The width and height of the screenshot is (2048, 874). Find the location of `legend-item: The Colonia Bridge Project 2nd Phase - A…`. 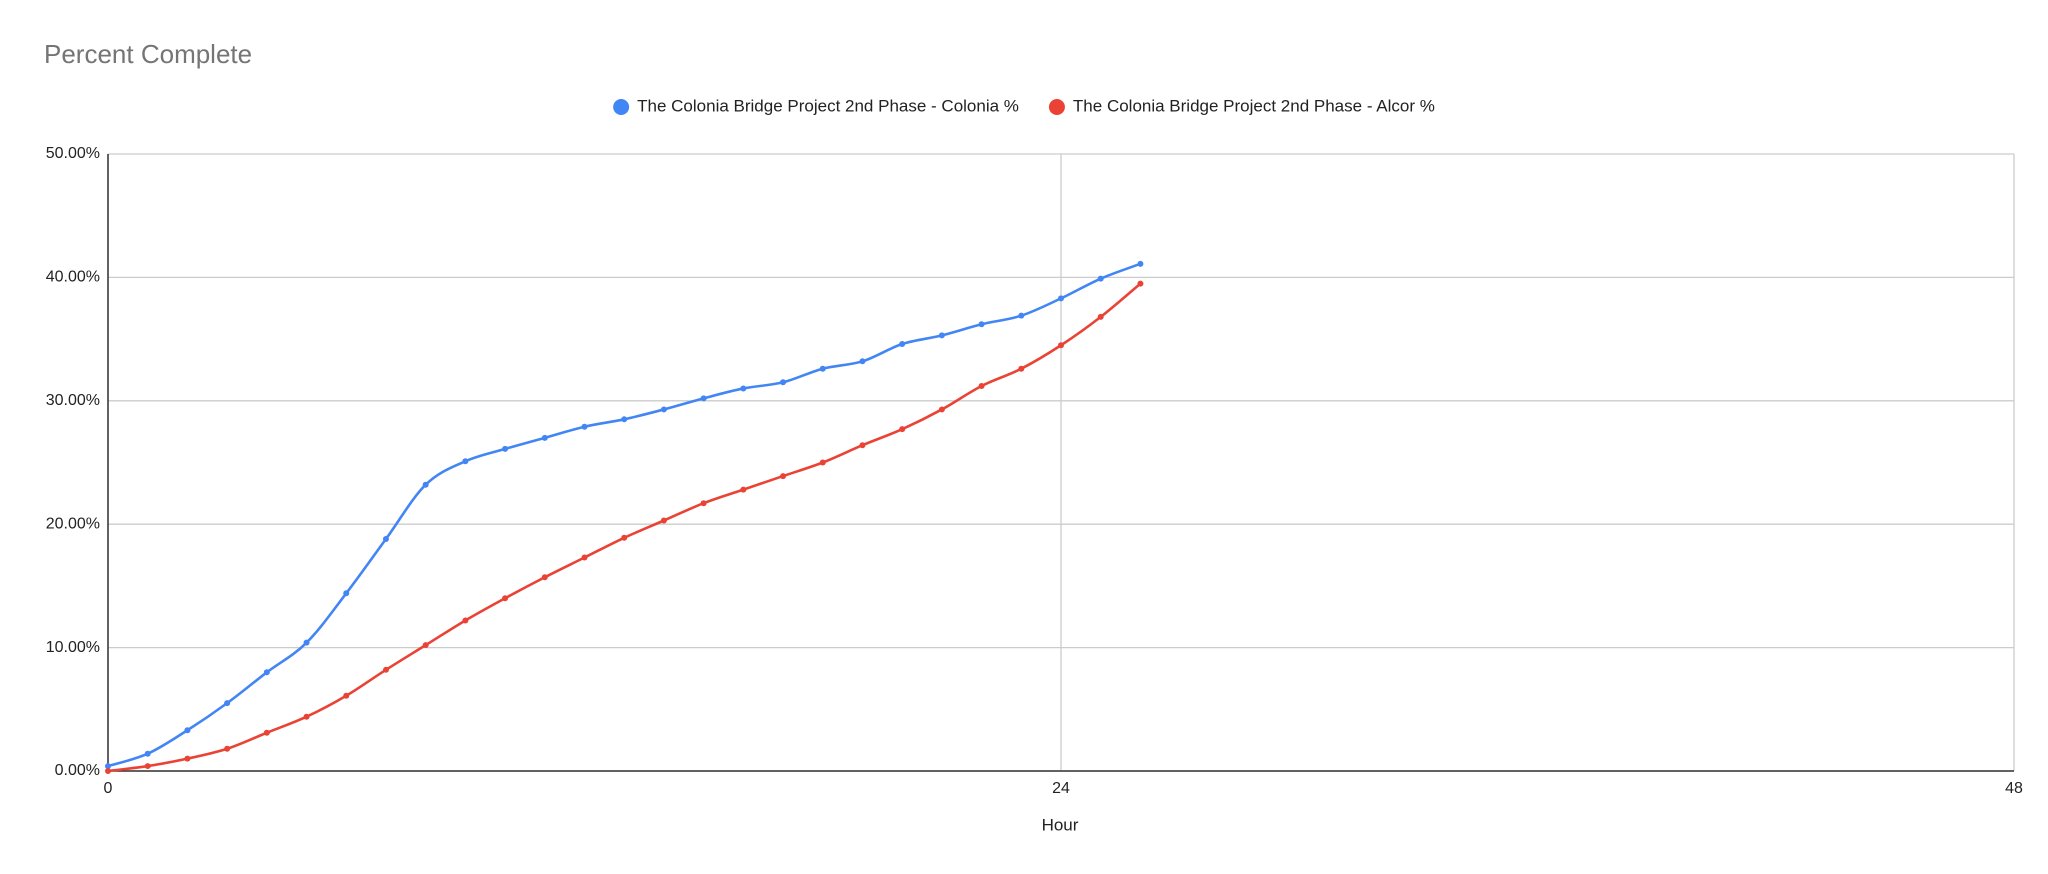

legend-item: The Colonia Bridge Project 2nd Phase - A… is located at coordinates (1241, 105).